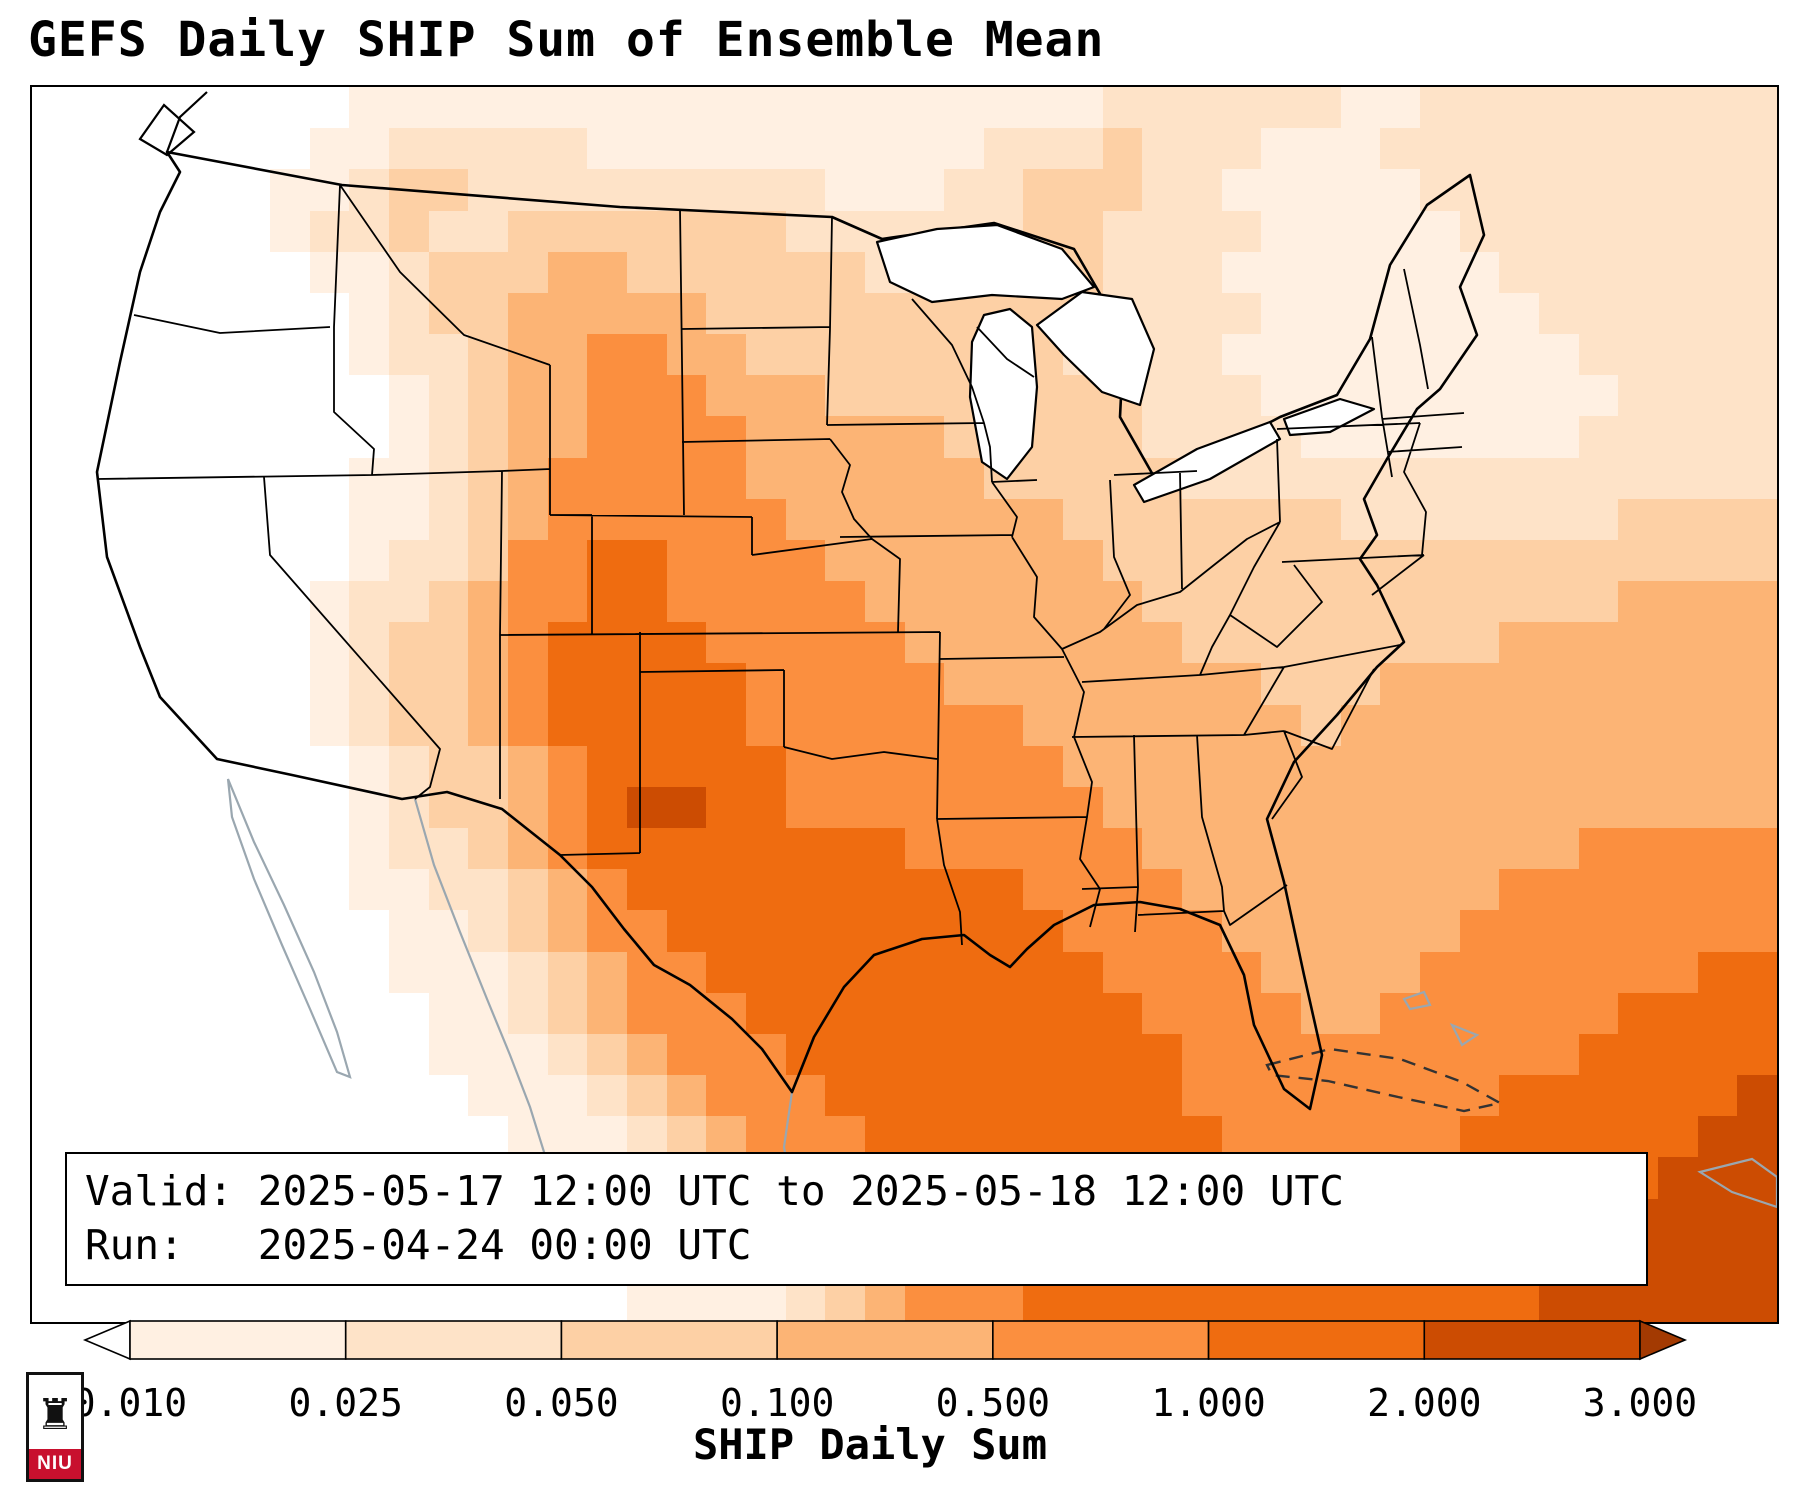 Image resolution: width=1803 pixels, height=1500 pixels. I want to click on colorbar-segment, so click(669, 1340).